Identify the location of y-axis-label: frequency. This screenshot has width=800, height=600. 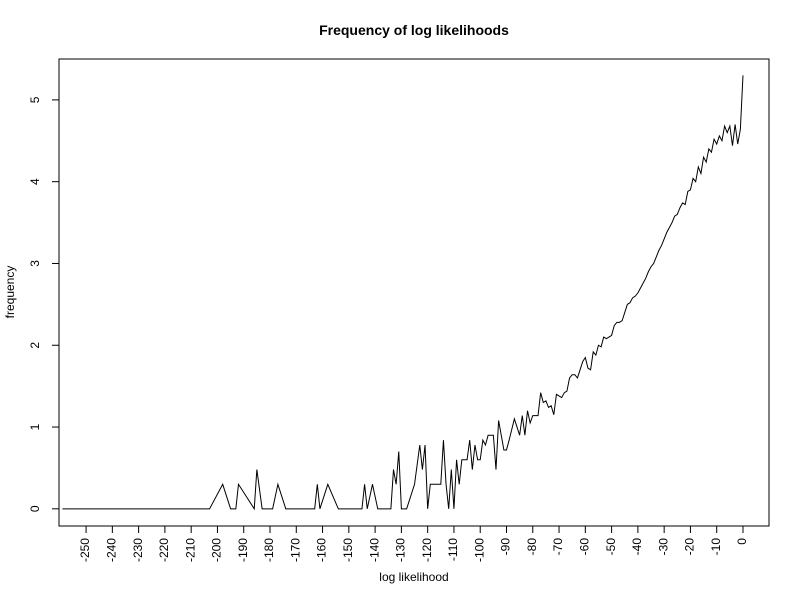
(10, 292).